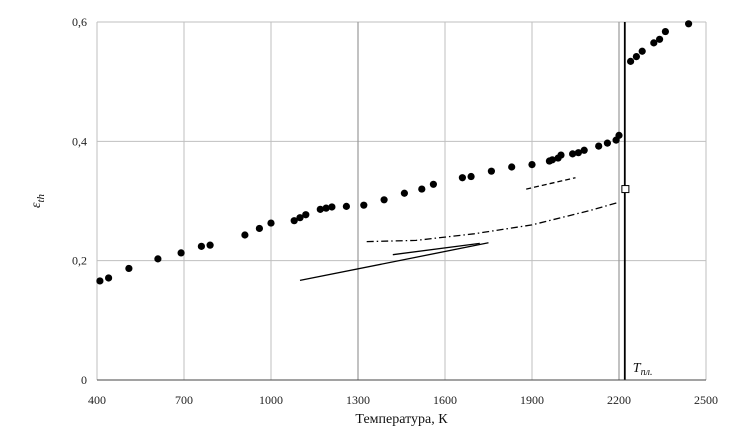 The height and width of the screenshot is (440, 742). I want to click on y-tick-label: 0,4, so click(79, 141).